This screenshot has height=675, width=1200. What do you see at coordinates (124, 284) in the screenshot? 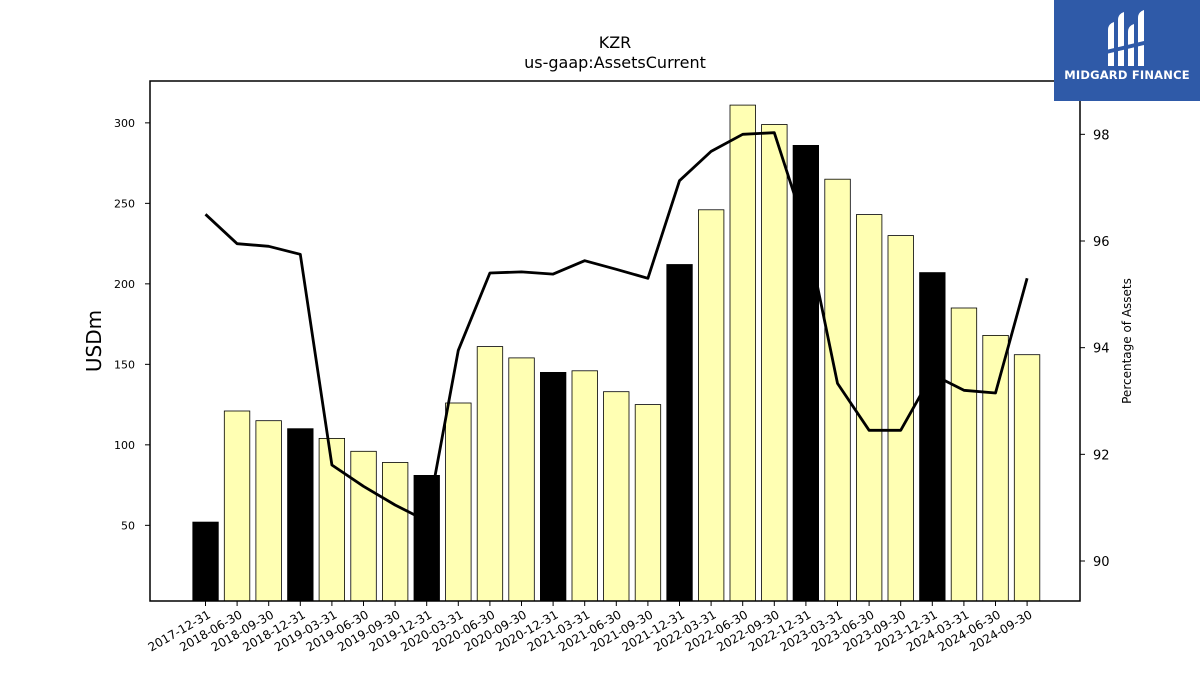
I see `y-tick-label: 200` at bounding box center [124, 284].